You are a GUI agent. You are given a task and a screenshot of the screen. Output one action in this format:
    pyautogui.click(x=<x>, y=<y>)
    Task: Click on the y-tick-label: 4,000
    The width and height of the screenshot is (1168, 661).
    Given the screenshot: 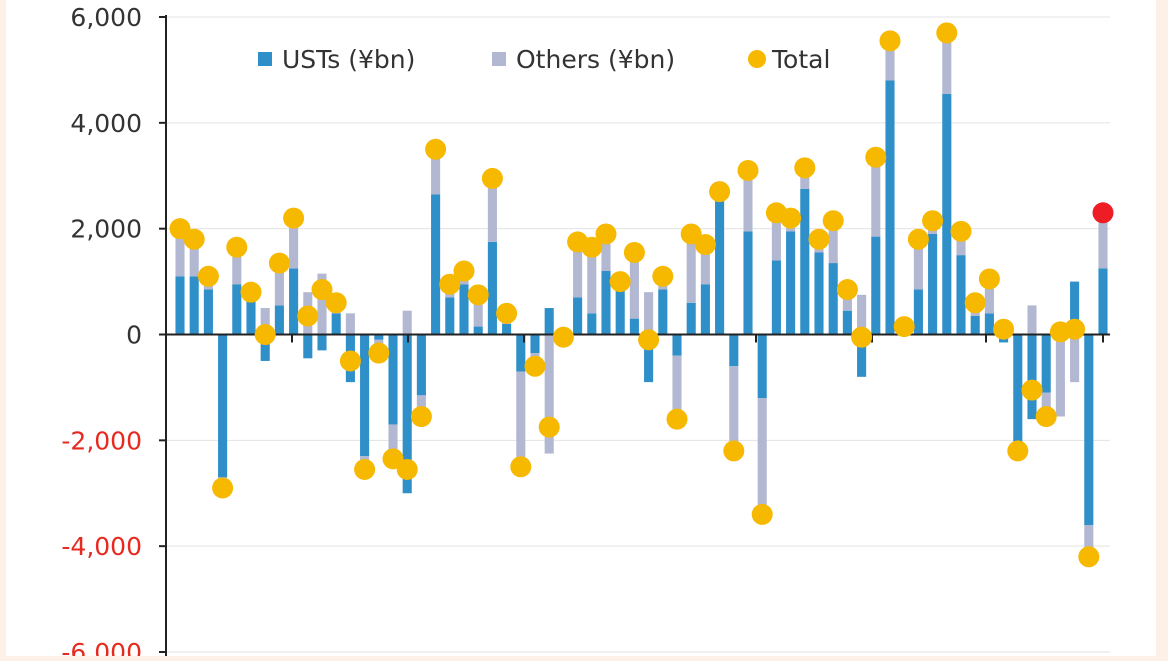 What is the action you would take?
    pyautogui.click(x=106, y=123)
    